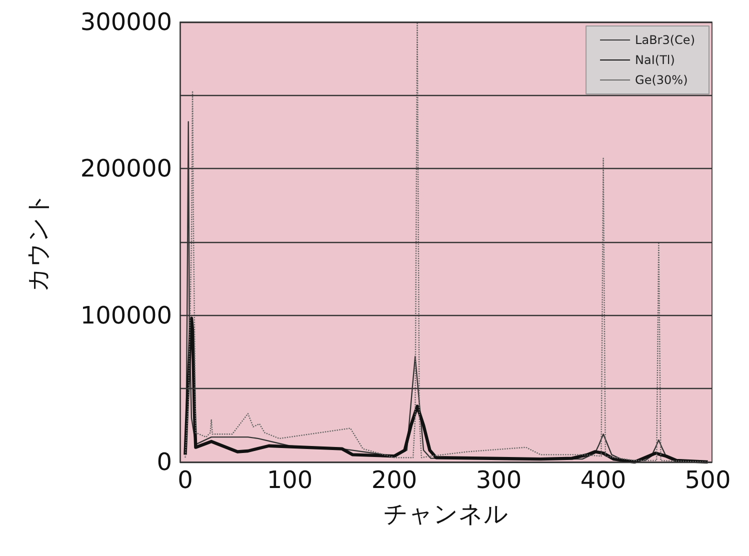 The image size is (749, 556). What do you see at coordinates (665, 40) in the screenshot?
I see `legend-label: LaBr3(Ce)` at bounding box center [665, 40].